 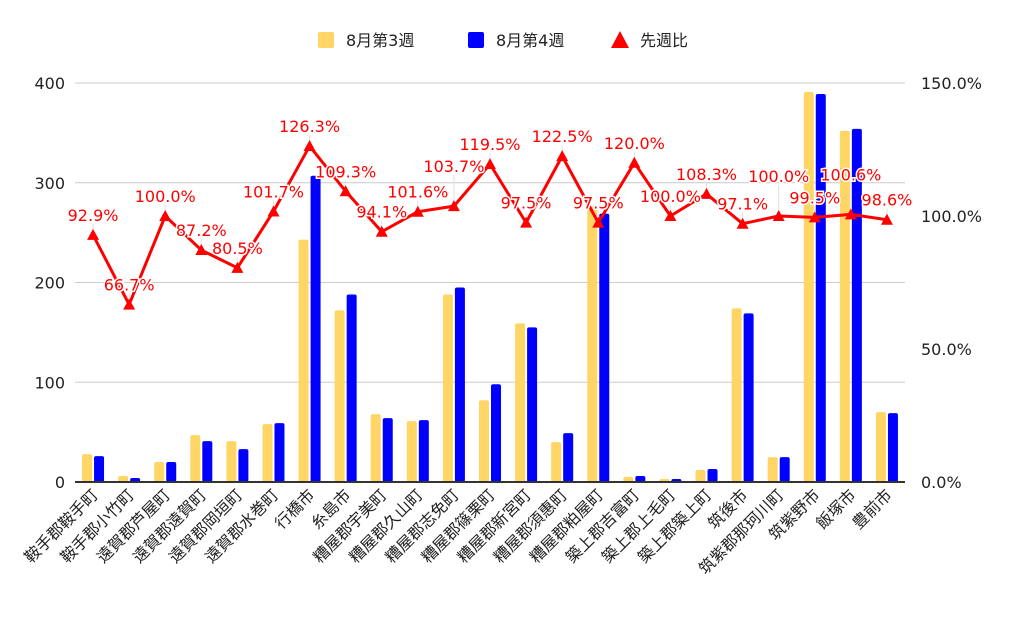 What do you see at coordinates (93, 215) in the screenshot?
I see `ratio-data-label: 92.9%` at bounding box center [93, 215].